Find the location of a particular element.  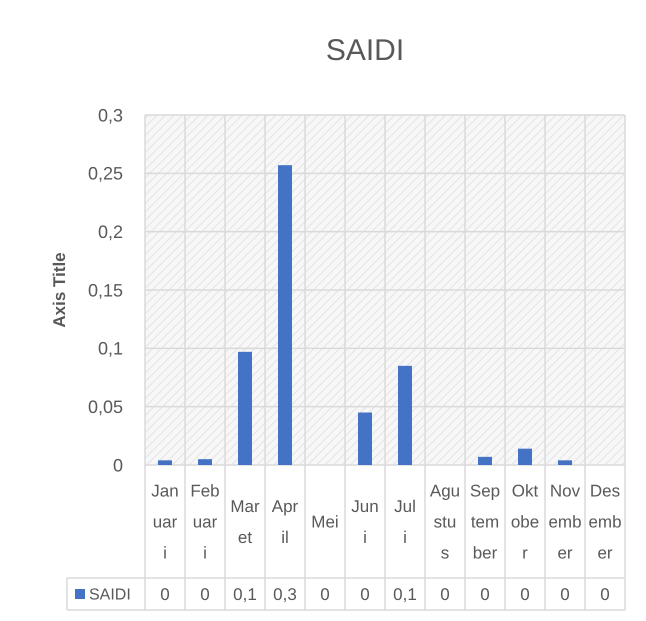

x-tick-label: Juni is located at coordinates (365, 521).